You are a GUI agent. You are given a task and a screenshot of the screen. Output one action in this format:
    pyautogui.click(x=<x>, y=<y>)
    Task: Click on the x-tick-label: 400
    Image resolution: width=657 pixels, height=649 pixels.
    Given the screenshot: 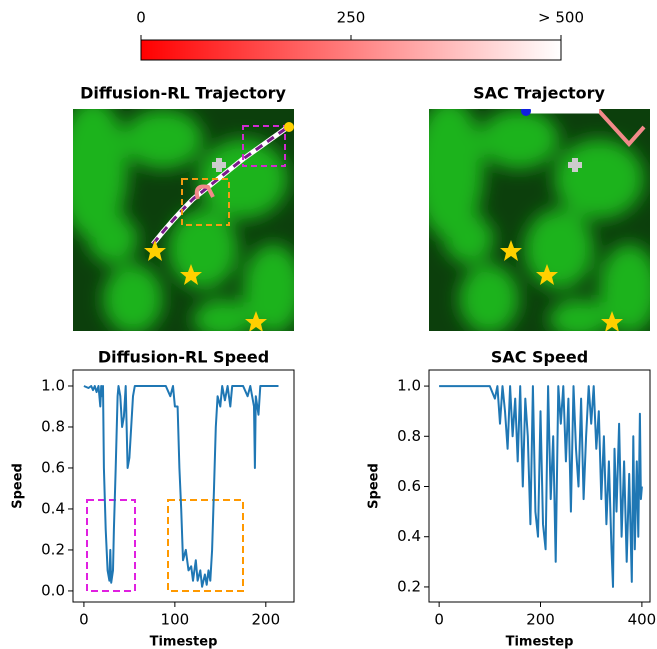 What is the action you would take?
    pyautogui.click(x=642, y=620)
    